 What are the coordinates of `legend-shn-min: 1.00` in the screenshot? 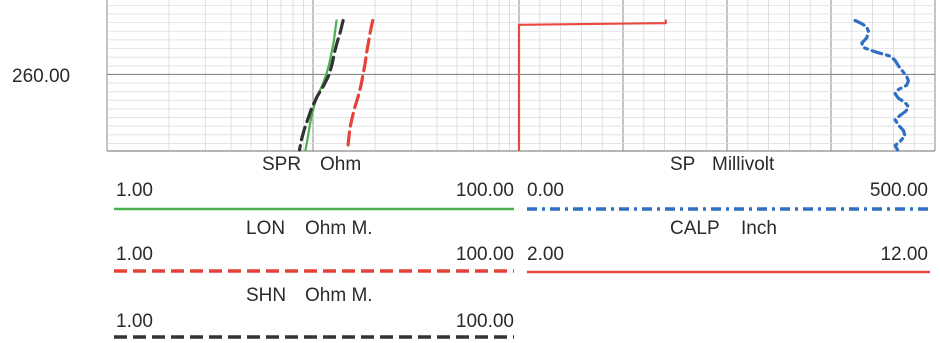 It's located at (134, 321).